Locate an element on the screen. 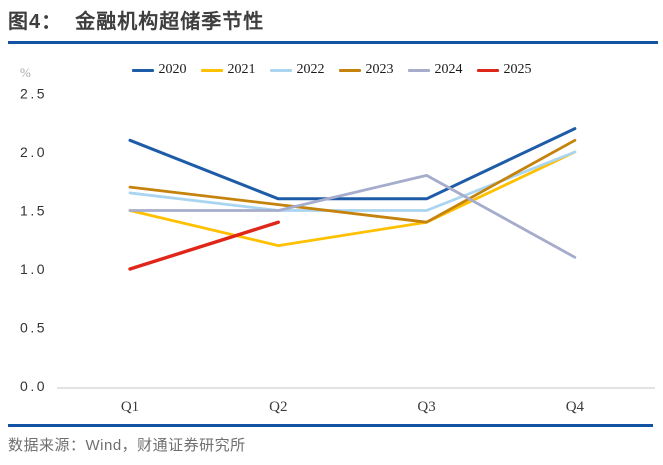  x-category-label: Q3 is located at coordinates (426, 407).